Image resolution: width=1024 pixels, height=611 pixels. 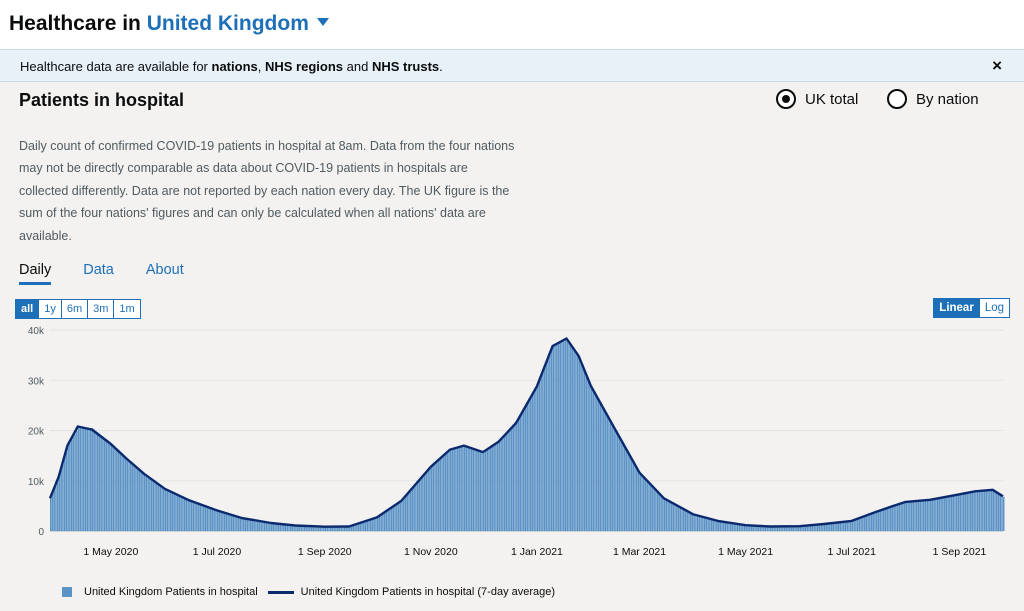 I want to click on location-selector: United Kingdom, so click(x=238, y=23).